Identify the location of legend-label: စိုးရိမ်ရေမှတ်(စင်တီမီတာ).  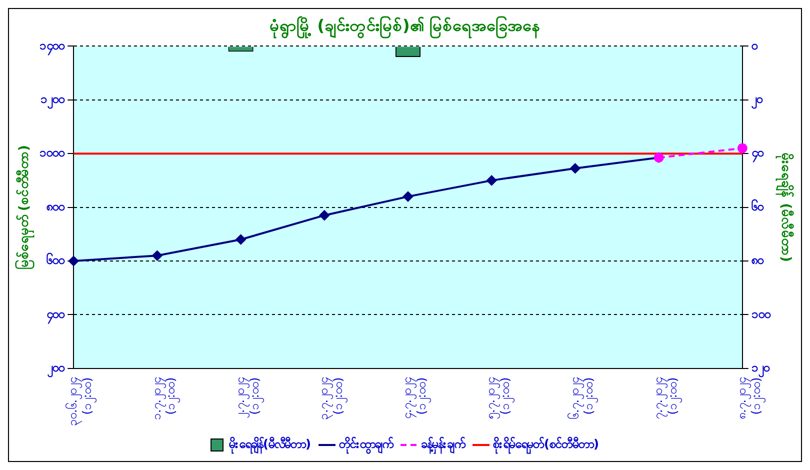
(545, 445).